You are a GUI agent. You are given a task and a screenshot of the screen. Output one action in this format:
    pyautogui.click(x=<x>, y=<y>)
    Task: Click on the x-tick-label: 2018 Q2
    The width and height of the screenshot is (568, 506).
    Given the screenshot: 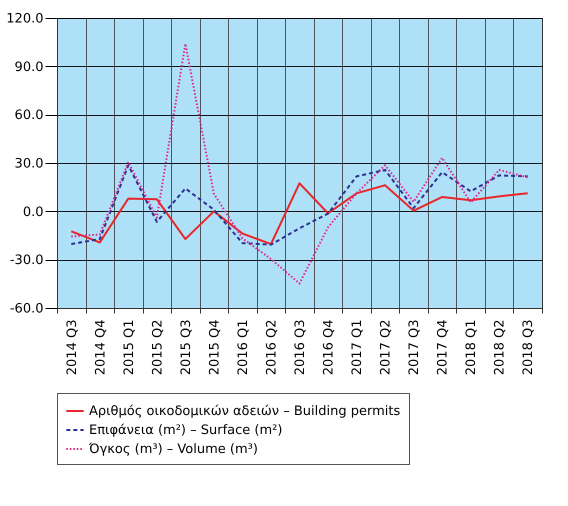 What is the action you would take?
    pyautogui.click(x=500, y=348)
    